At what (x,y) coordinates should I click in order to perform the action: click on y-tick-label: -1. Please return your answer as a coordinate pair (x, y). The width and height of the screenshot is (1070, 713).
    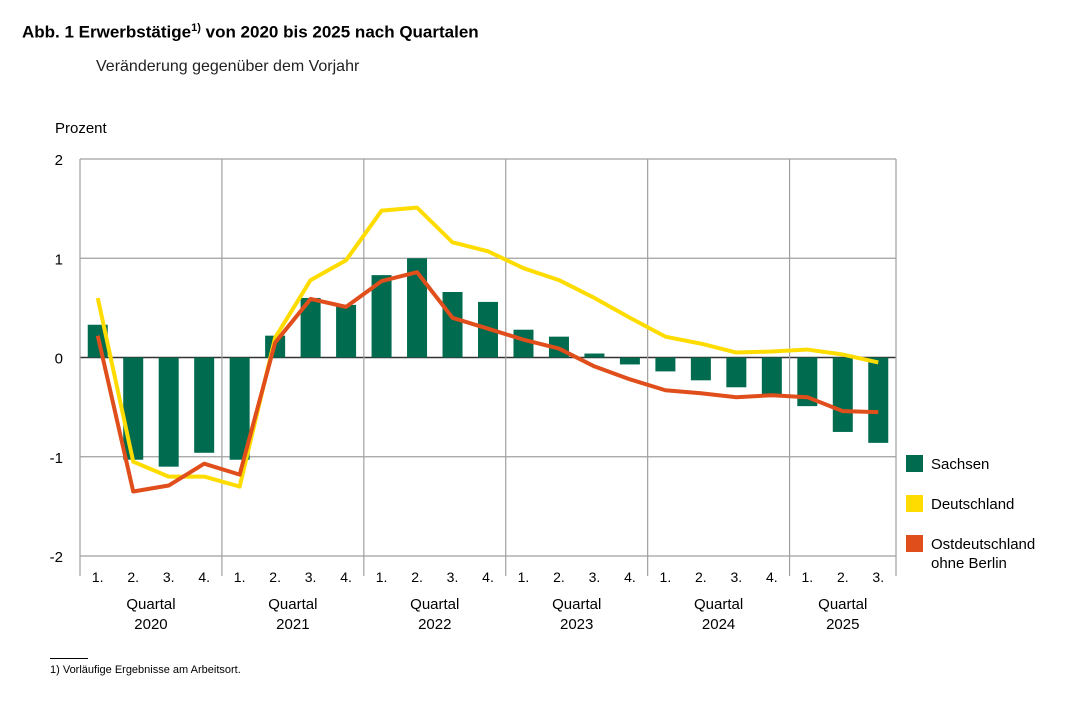
    Looking at the image, I should click on (56, 458).